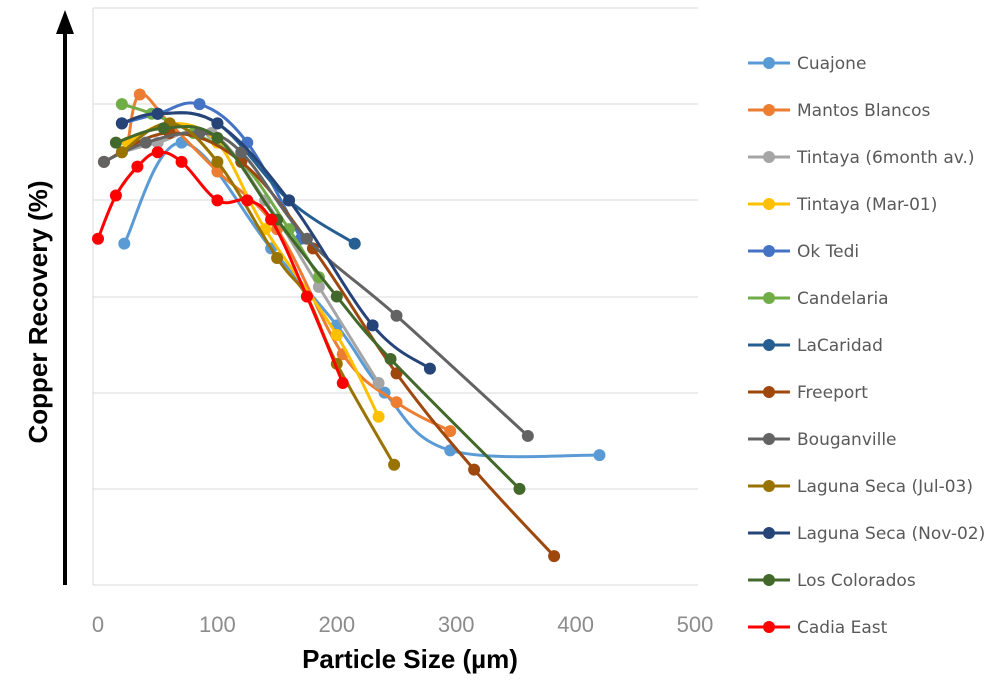  What do you see at coordinates (885, 487) in the screenshot?
I see `legend-label: Laguna Seca (Jul-03)` at bounding box center [885, 487].